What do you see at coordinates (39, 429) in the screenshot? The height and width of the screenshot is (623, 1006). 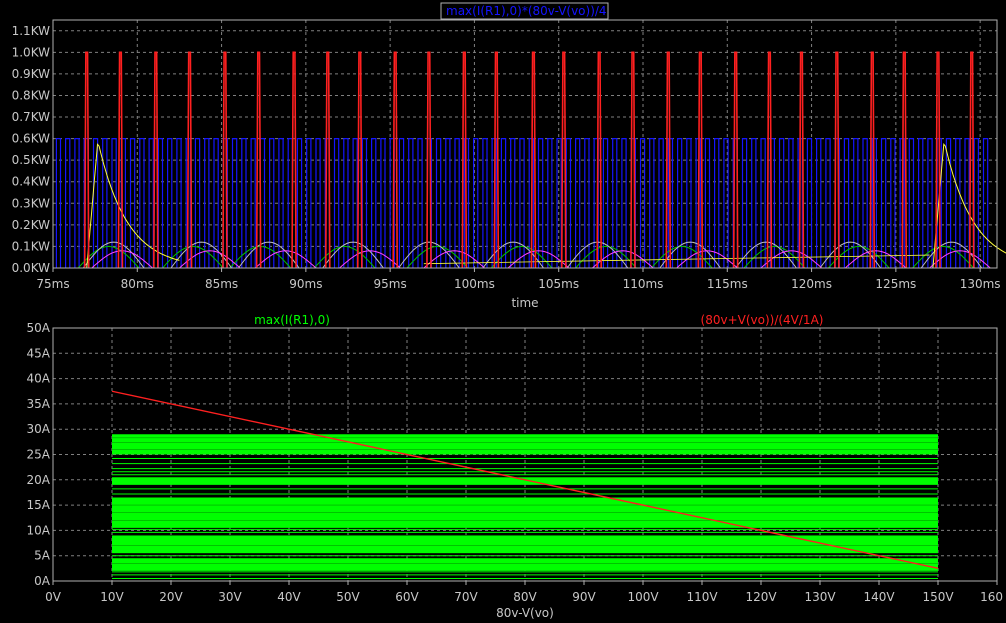 I see `bottom-y-tick-label: 30A` at bounding box center [39, 429].